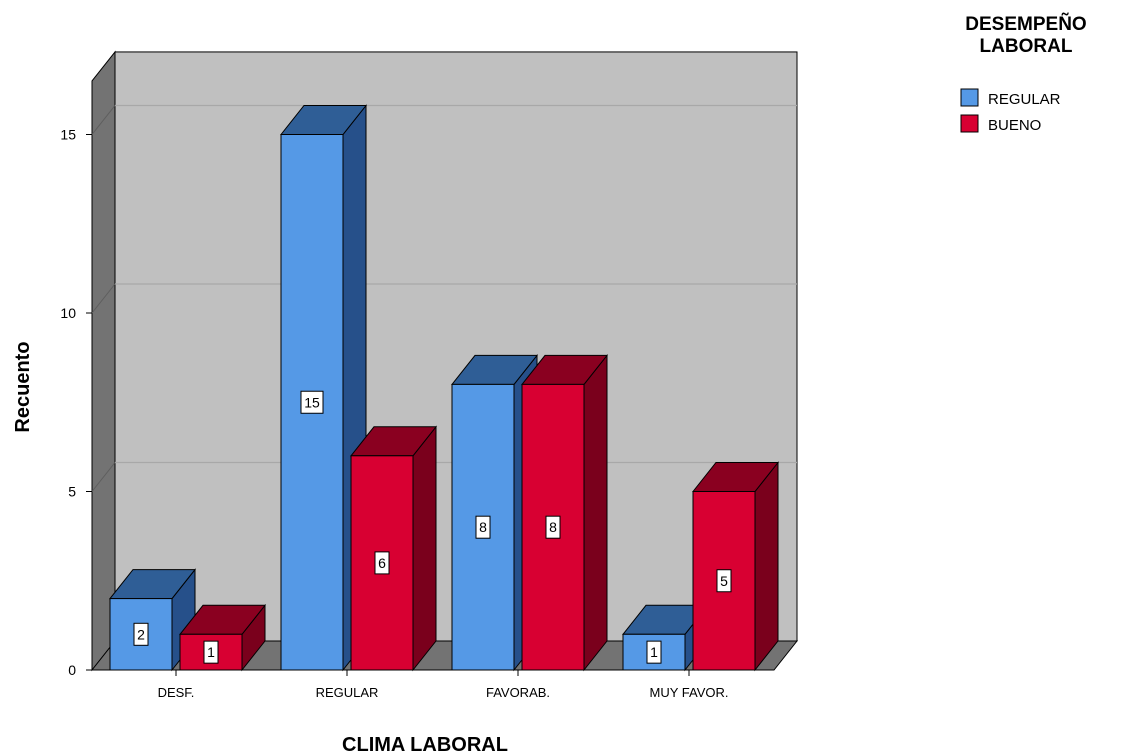  I want to click on bar-bueno-0: 1, so click(222, 637).